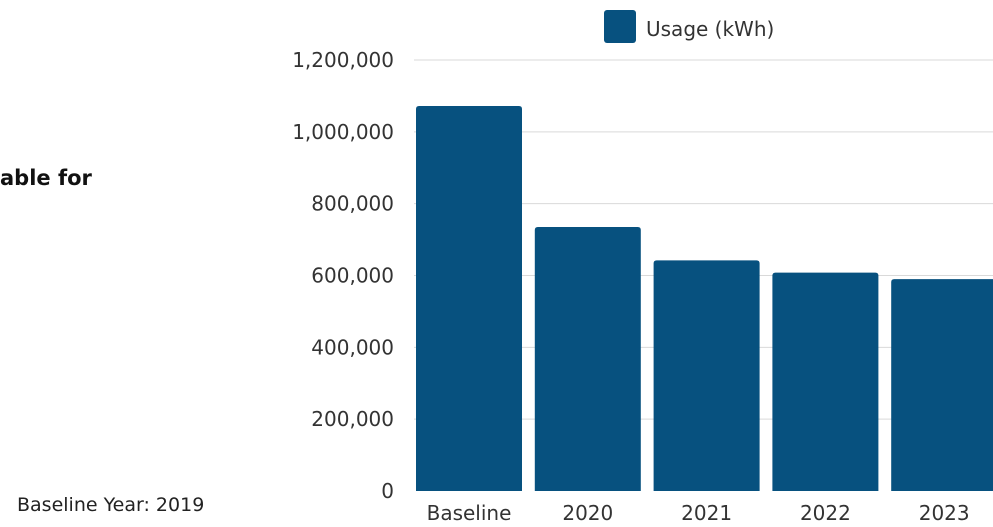 The height and width of the screenshot is (527, 993). I want to click on legend-label: Usage (kWh), so click(710, 29).